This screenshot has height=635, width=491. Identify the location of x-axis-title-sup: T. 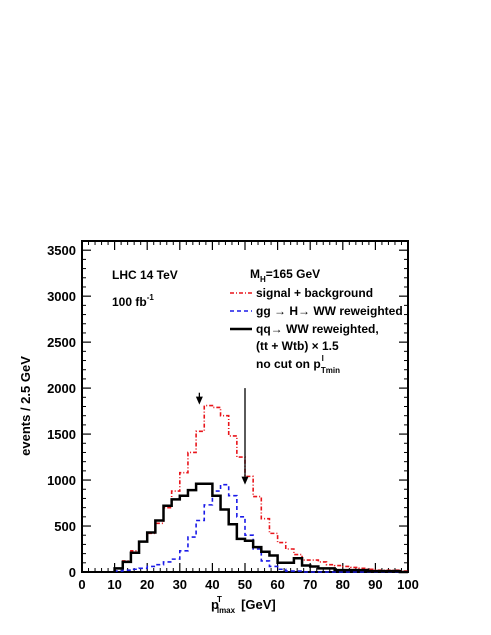
(219, 599).